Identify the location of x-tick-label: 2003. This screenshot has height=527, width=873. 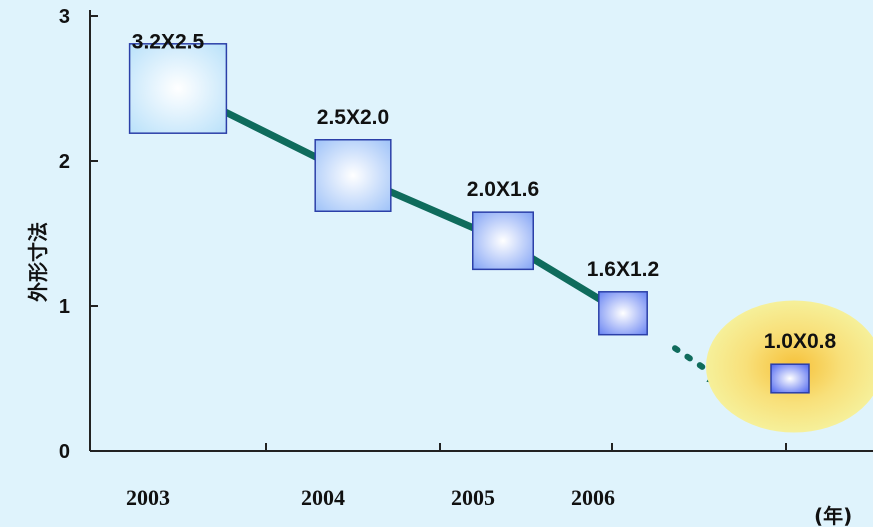
(148, 497).